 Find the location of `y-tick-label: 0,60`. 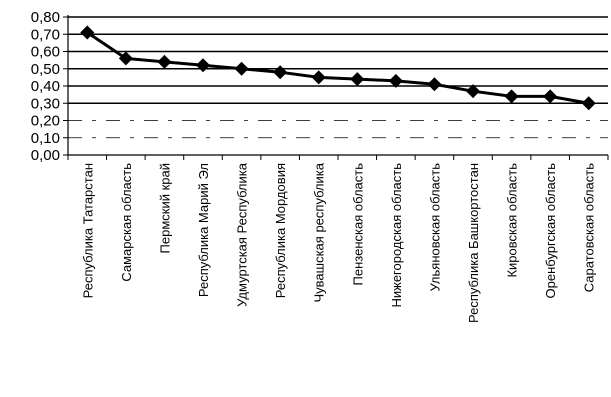

y-tick-label: 0,60 is located at coordinates (45, 52).